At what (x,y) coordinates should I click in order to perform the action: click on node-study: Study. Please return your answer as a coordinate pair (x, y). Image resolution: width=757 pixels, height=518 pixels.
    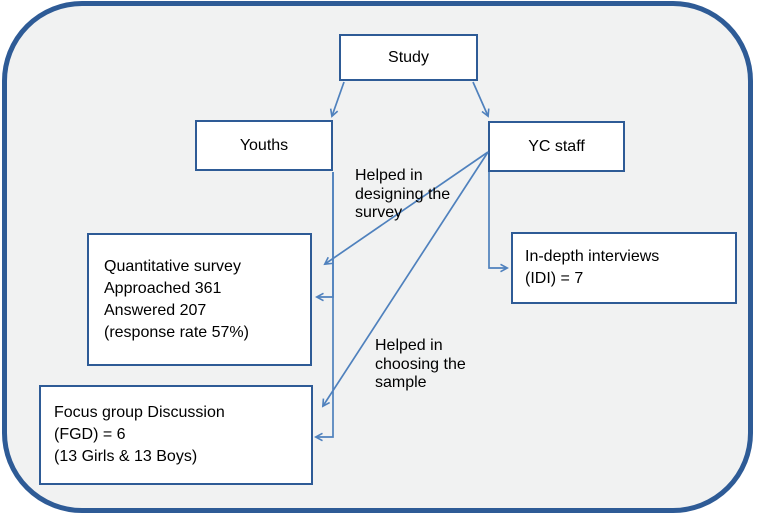
    Looking at the image, I should click on (408, 57).